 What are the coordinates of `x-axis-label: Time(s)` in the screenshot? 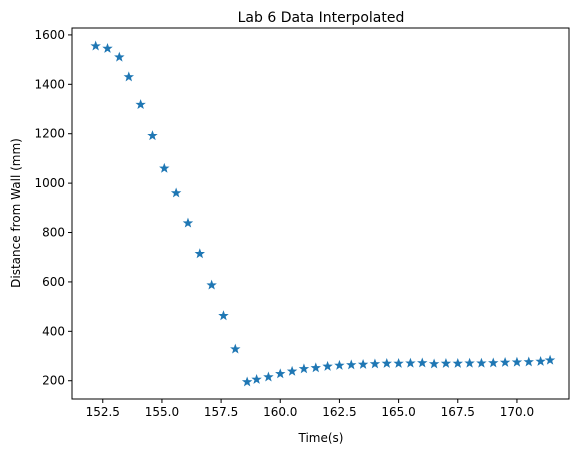 It's located at (321, 438).